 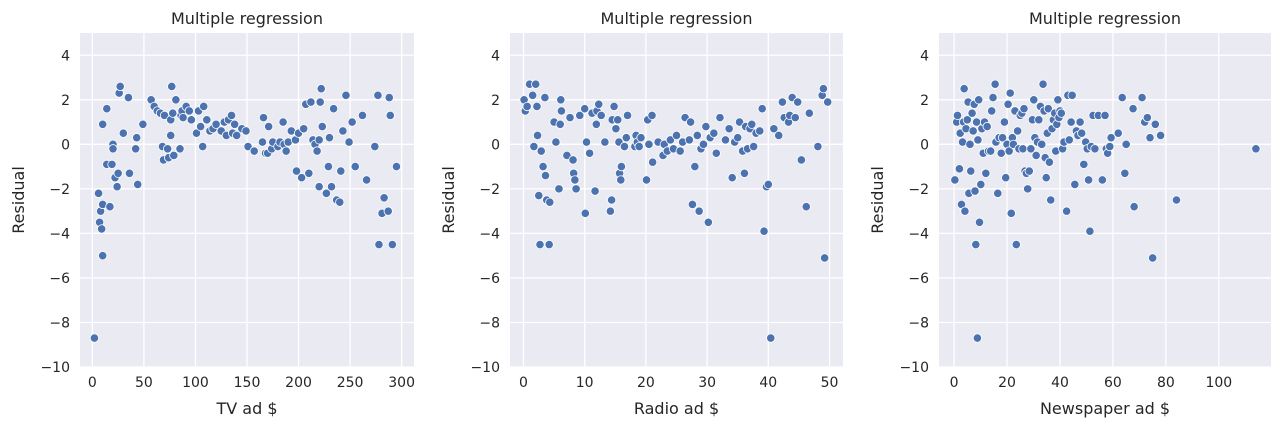 I want to click on y-tick-label: −8, so click(x=489, y=323).